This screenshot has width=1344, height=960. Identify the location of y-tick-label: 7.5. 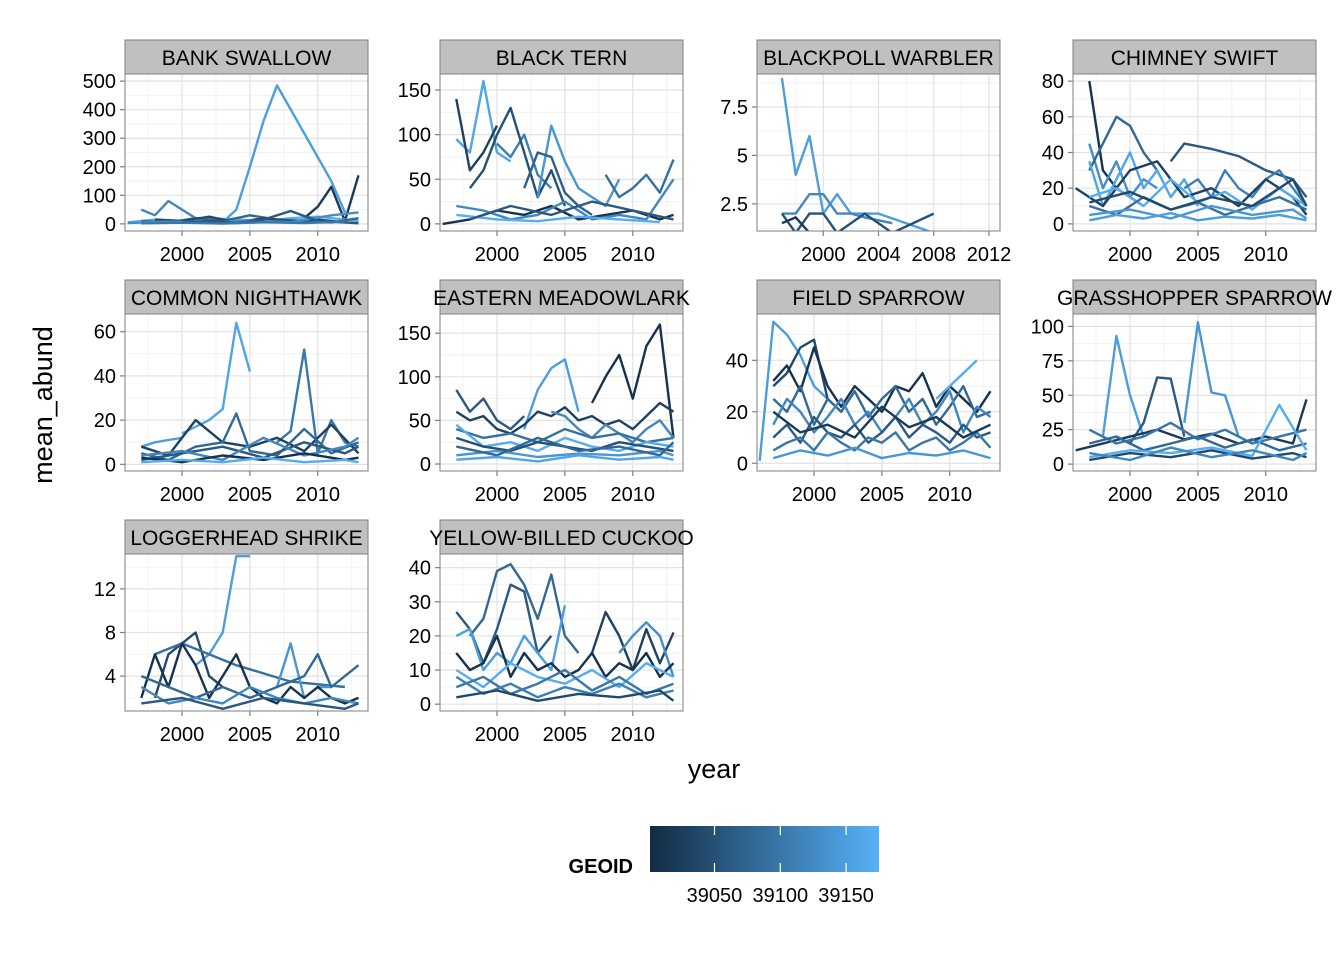
(734, 108).